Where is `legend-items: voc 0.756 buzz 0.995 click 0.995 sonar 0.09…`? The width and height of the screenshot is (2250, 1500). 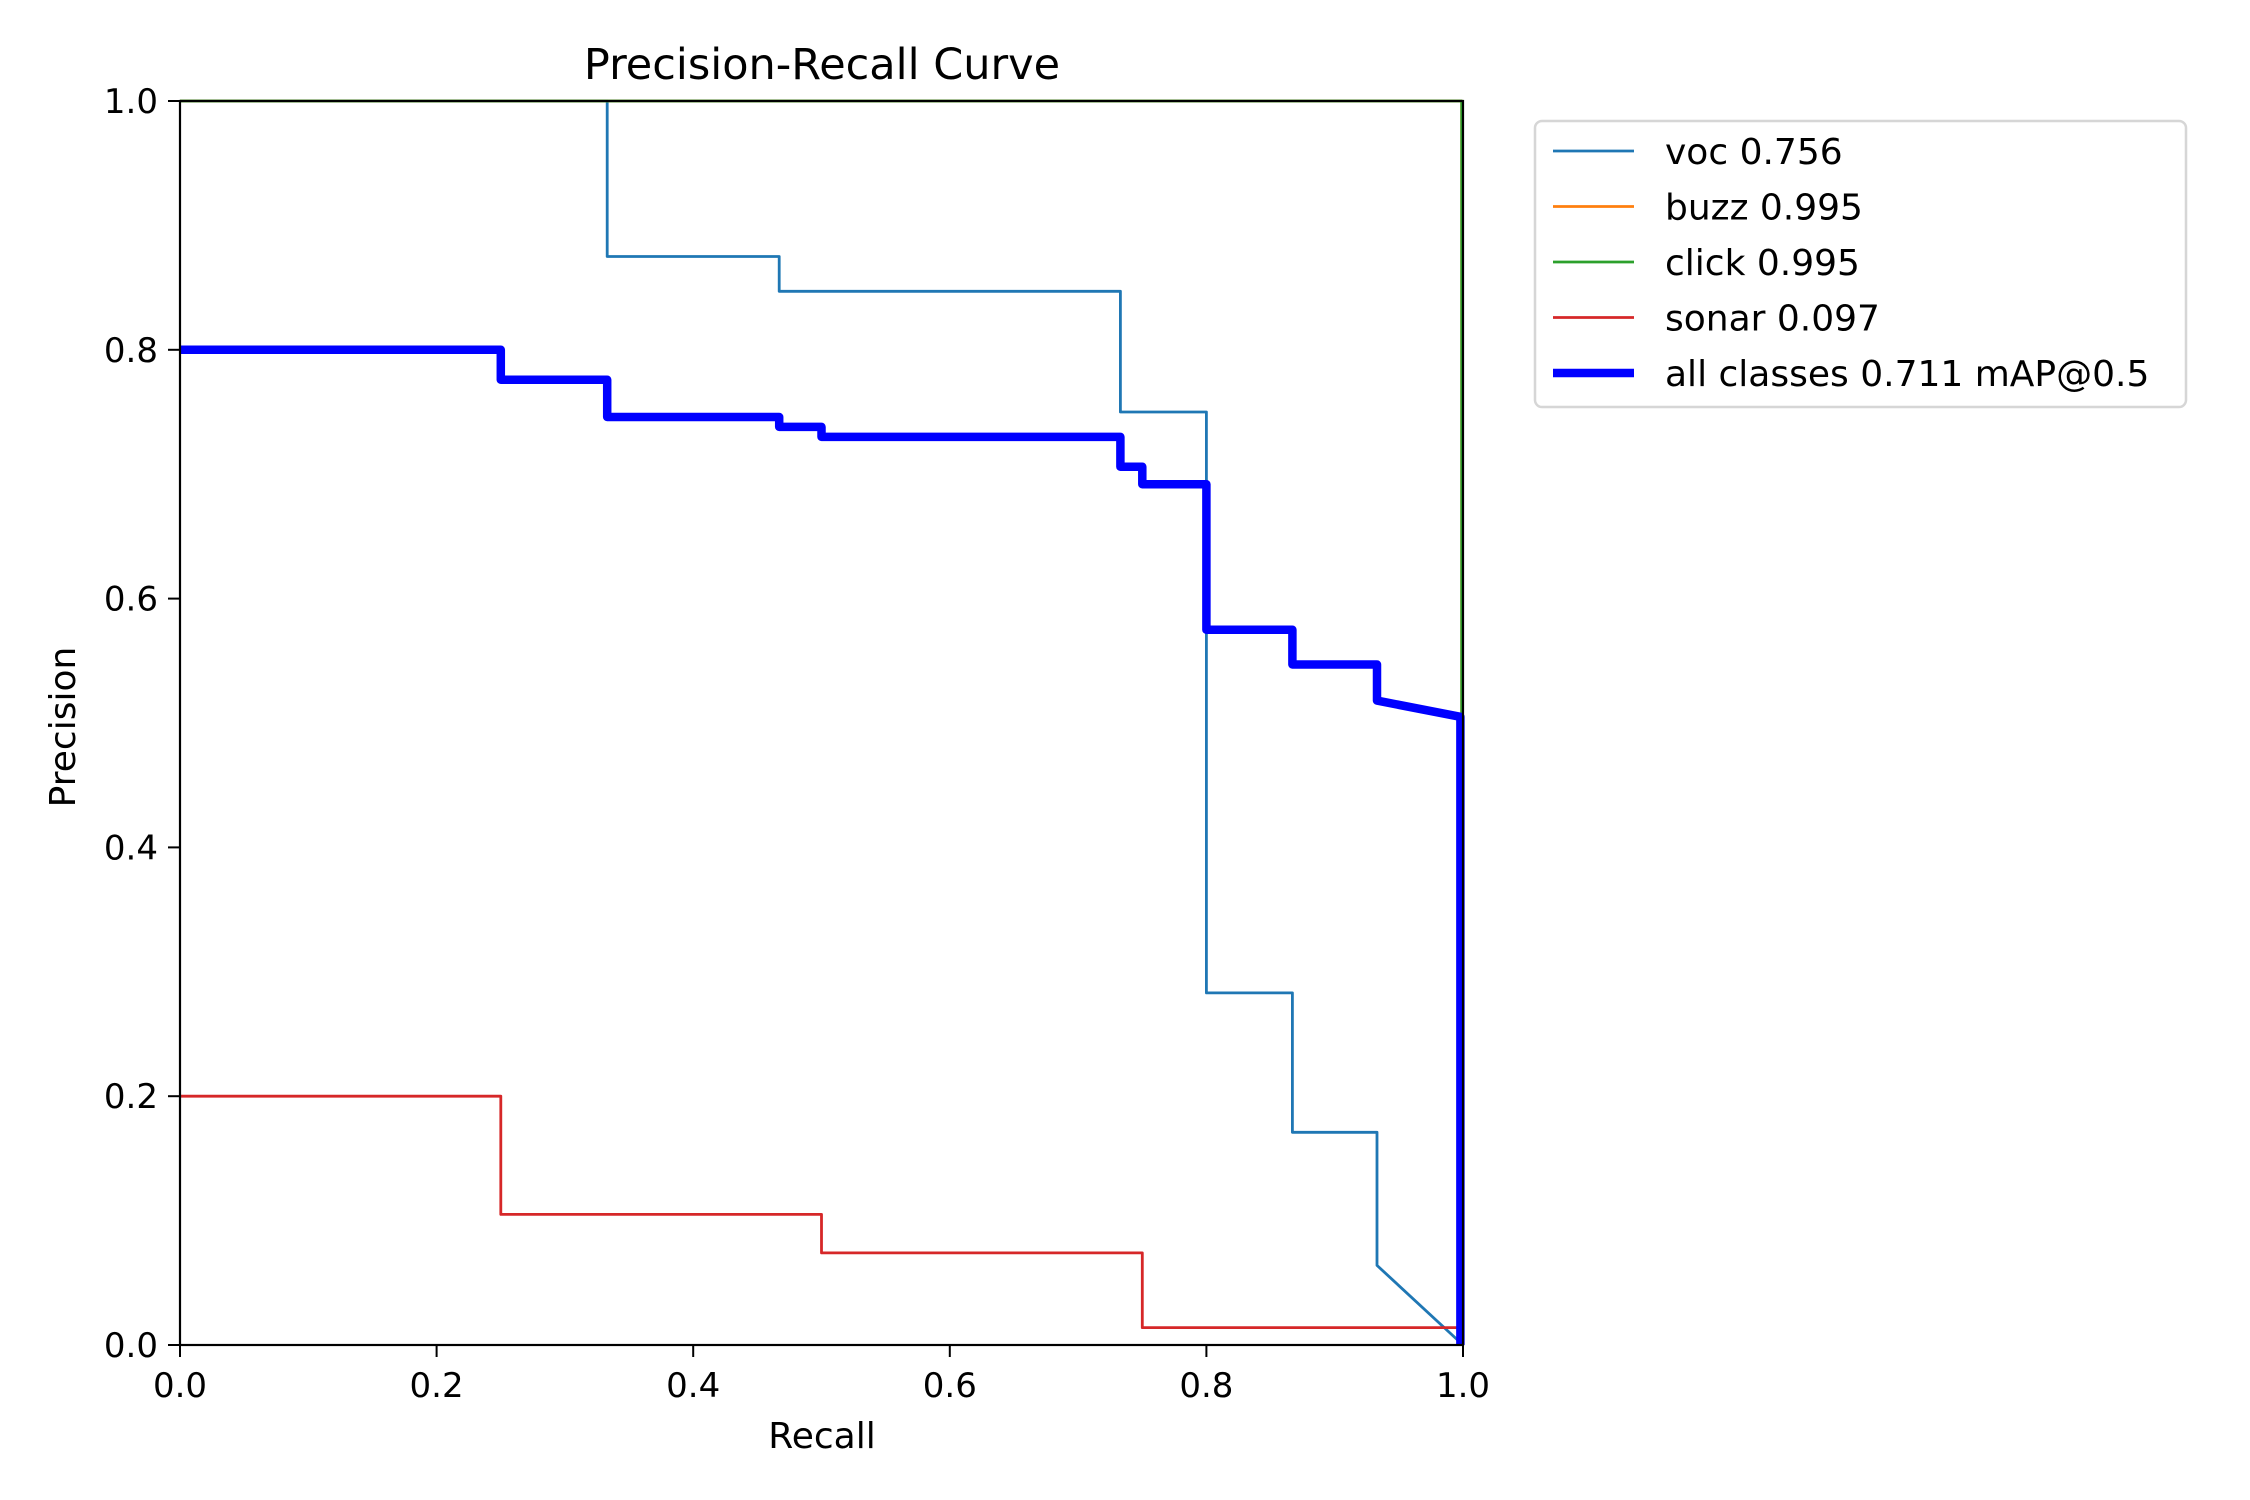
legend-items: voc 0.756 buzz 0.995 click 0.995 sonar 0.09… is located at coordinates (1851, 263).